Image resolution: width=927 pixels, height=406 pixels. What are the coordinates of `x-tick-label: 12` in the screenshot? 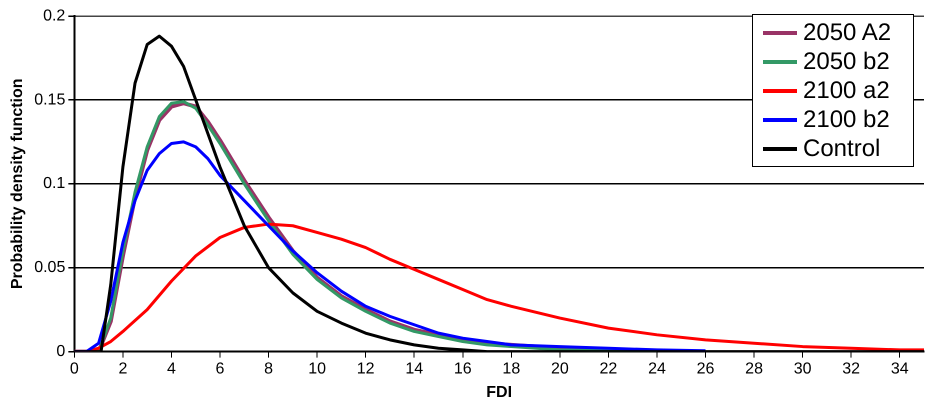 It's located at (365, 369).